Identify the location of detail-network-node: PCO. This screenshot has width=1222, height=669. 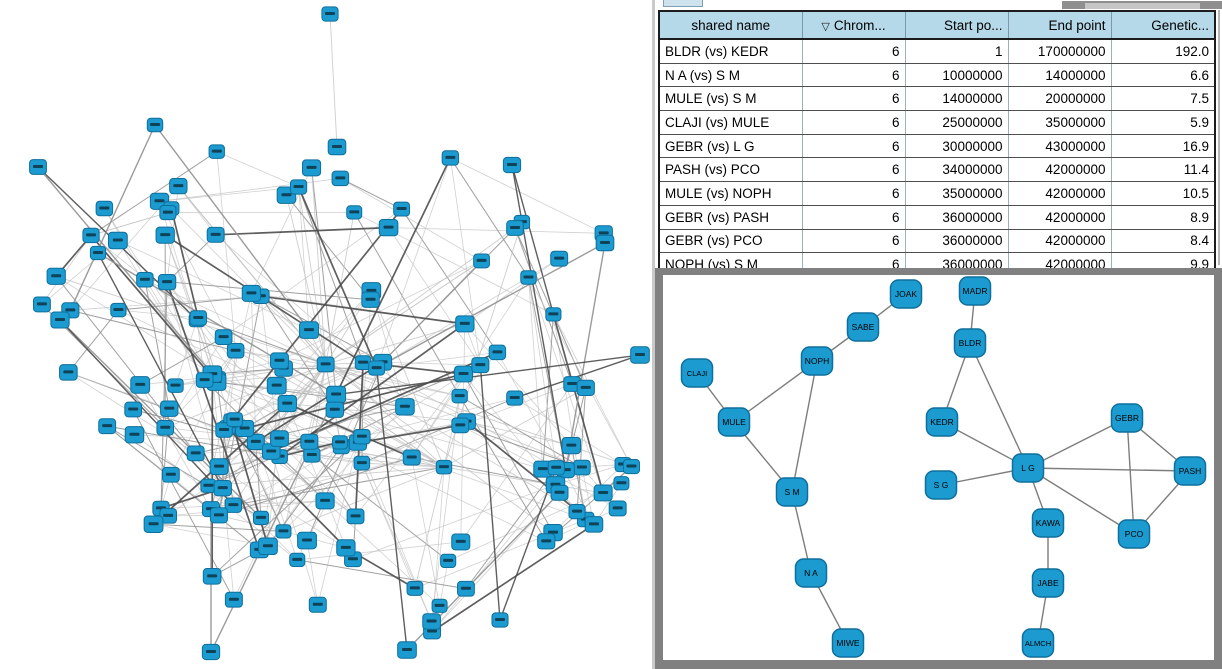
(1134, 534).